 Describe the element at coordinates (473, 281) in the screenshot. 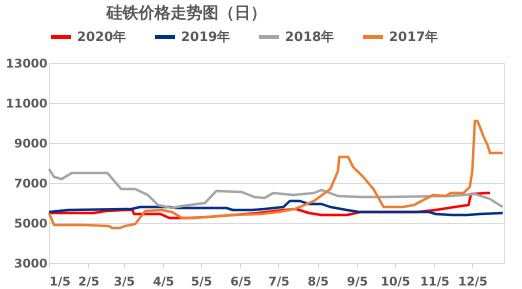

I see `x-tick-label: 12/5` at that location.